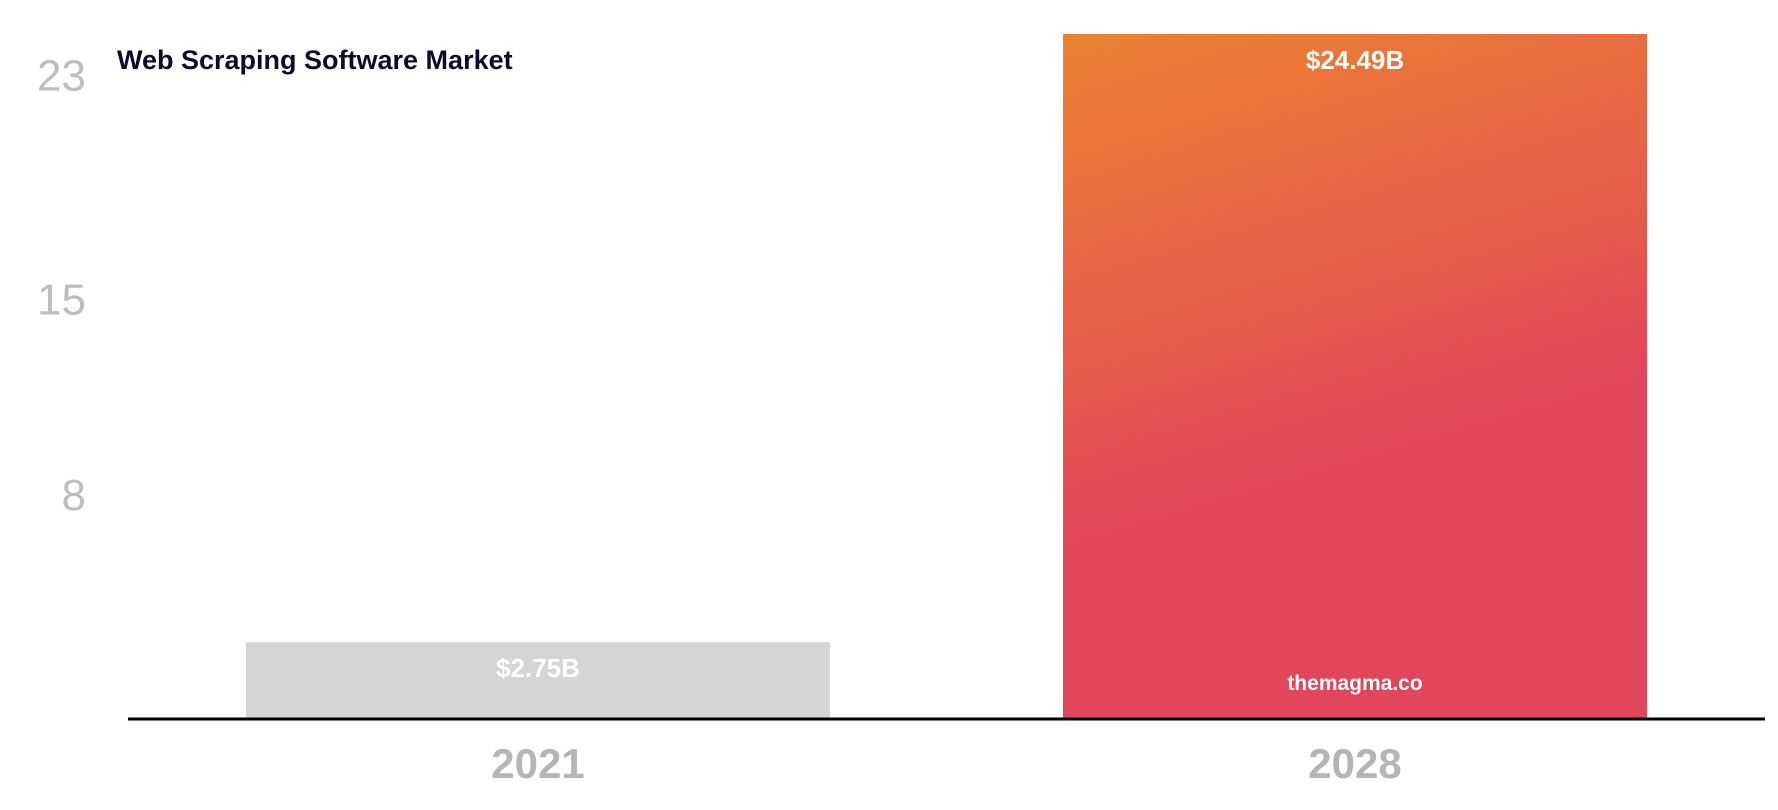 Image resolution: width=1778 pixels, height=810 pixels. I want to click on y-tick-label: 23, so click(61, 76).